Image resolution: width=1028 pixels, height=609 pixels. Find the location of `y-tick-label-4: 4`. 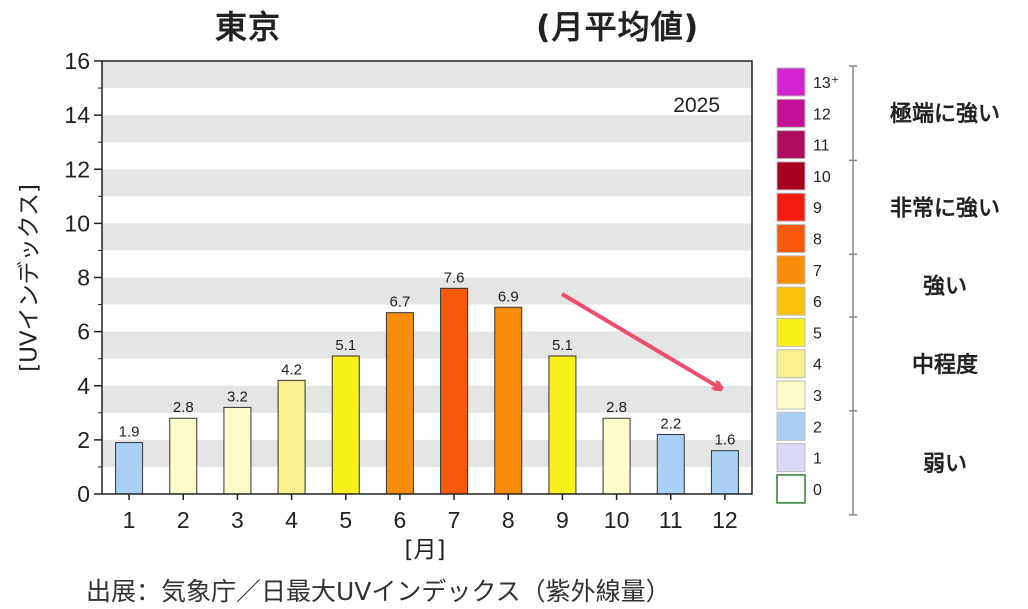

y-tick-label-4: 4 is located at coordinates (83, 386).